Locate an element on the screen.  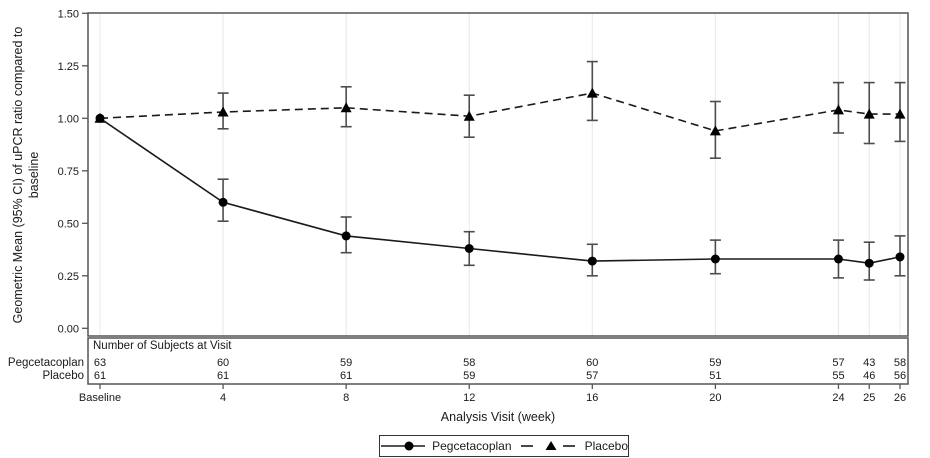
subjects-count: 56 is located at coordinates (900, 376).